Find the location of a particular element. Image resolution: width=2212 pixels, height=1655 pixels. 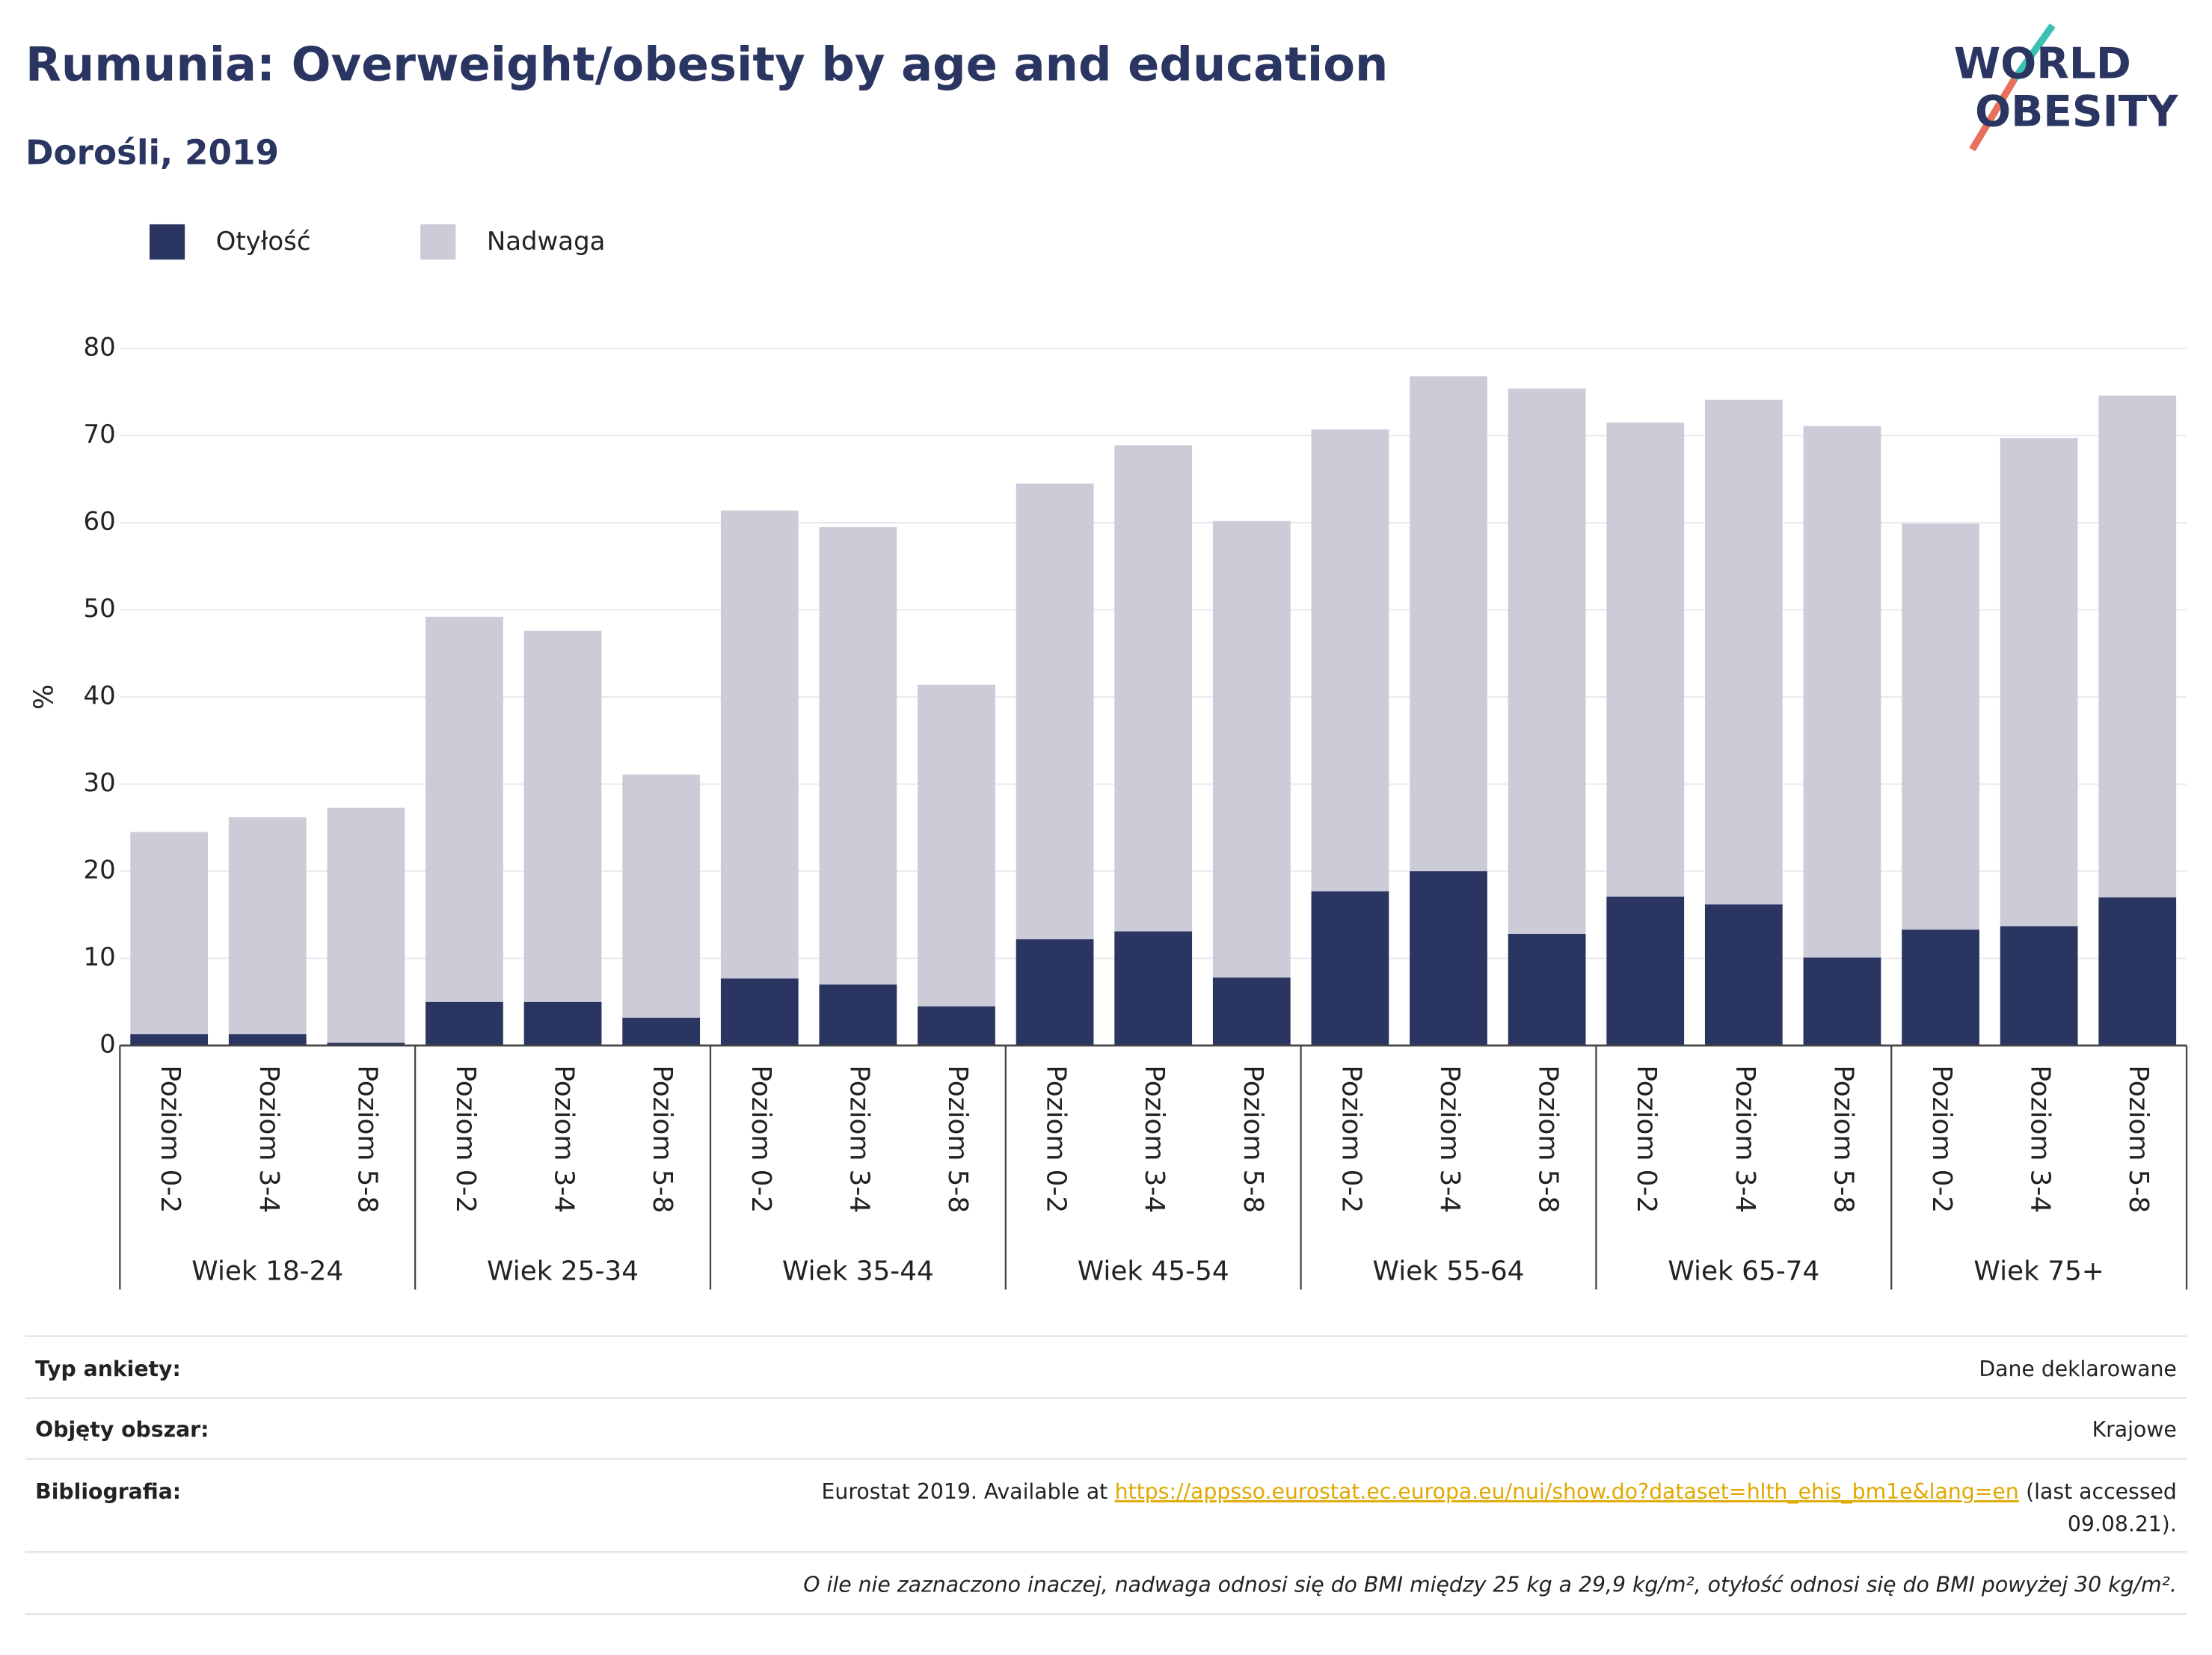

logo-text: WORLD is located at coordinates (2043, 63).